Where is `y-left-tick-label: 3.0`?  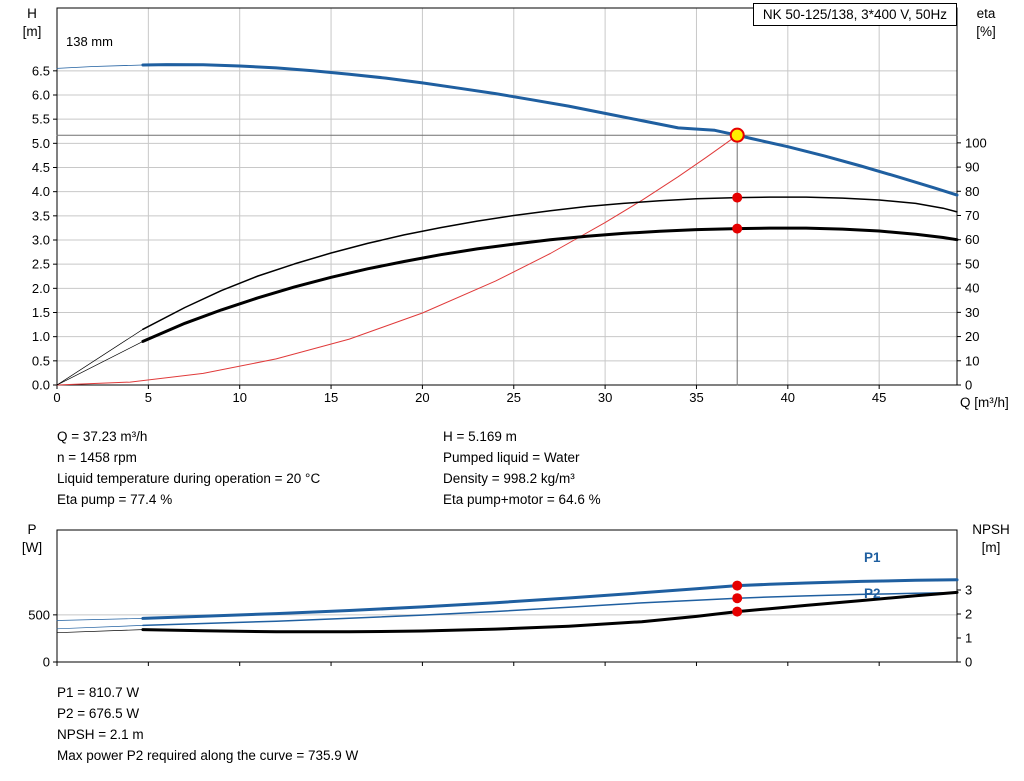 y-left-tick-label: 3.0 is located at coordinates (41, 240).